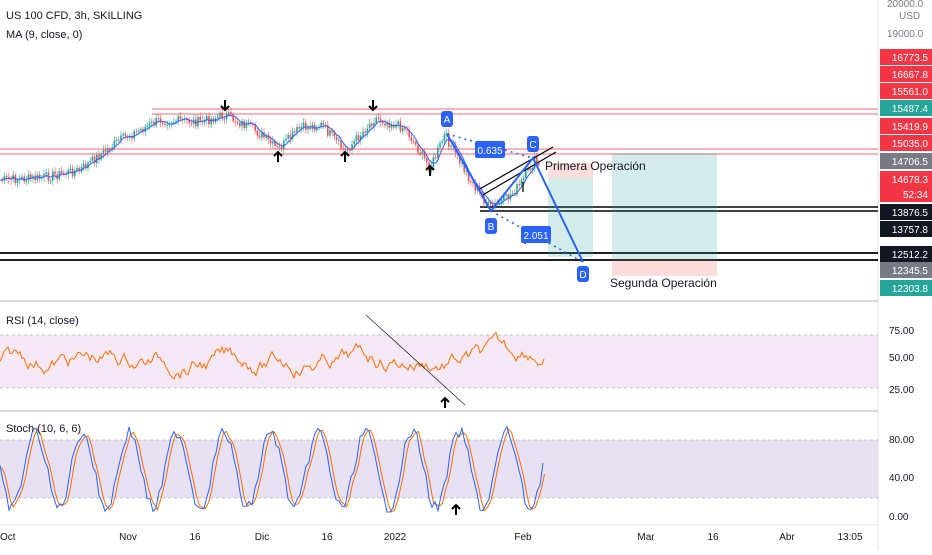 The width and height of the screenshot is (932, 555). What do you see at coordinates (910, 213) in the screenshot?
I see `svg-text: 13876.5` at bounding box center [910, 213].